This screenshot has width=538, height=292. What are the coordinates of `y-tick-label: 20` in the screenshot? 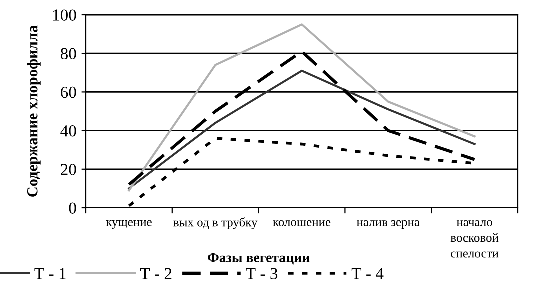 It's located at (68, 170).